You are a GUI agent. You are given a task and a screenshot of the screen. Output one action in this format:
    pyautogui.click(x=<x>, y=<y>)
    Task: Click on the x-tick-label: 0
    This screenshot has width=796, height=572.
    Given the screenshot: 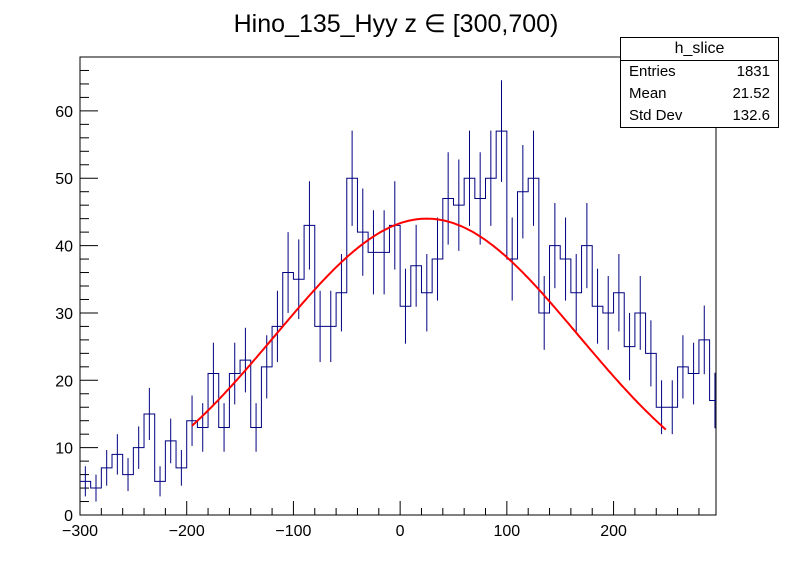 What is the action you would take?
    pyautogui.click(x=400, y=531)
    